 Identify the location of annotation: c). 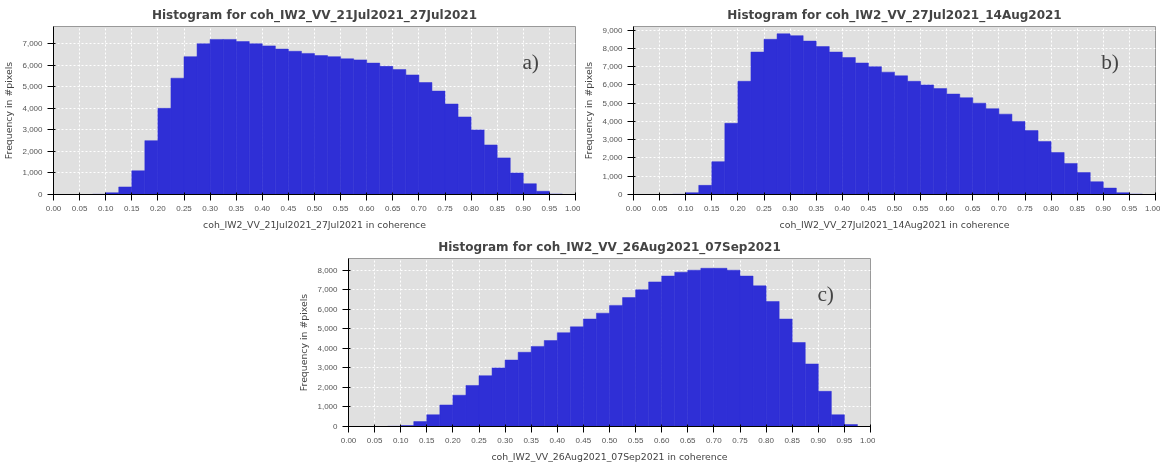
(825, 293).